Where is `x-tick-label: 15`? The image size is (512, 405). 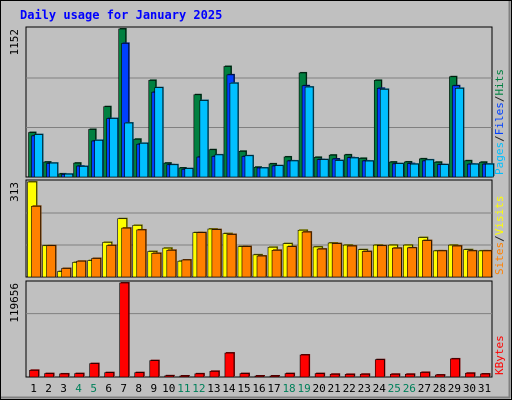 x-tick-label: 15 is located at coordinates (243, 388).